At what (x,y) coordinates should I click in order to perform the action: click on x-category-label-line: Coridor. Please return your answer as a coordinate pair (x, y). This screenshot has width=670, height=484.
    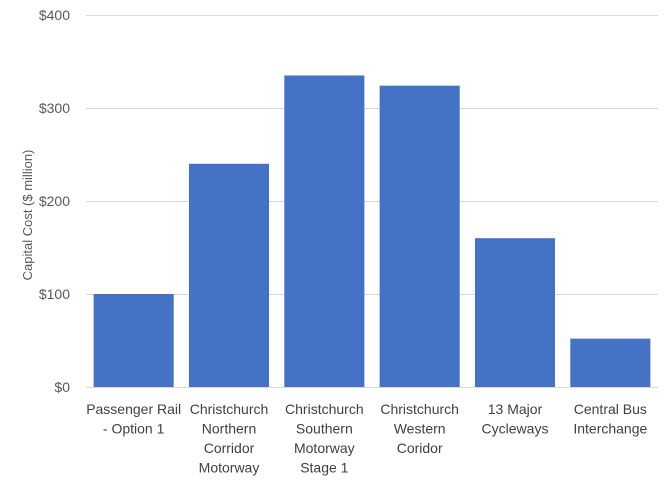
    Looking at the image, I should click on (420, 448).